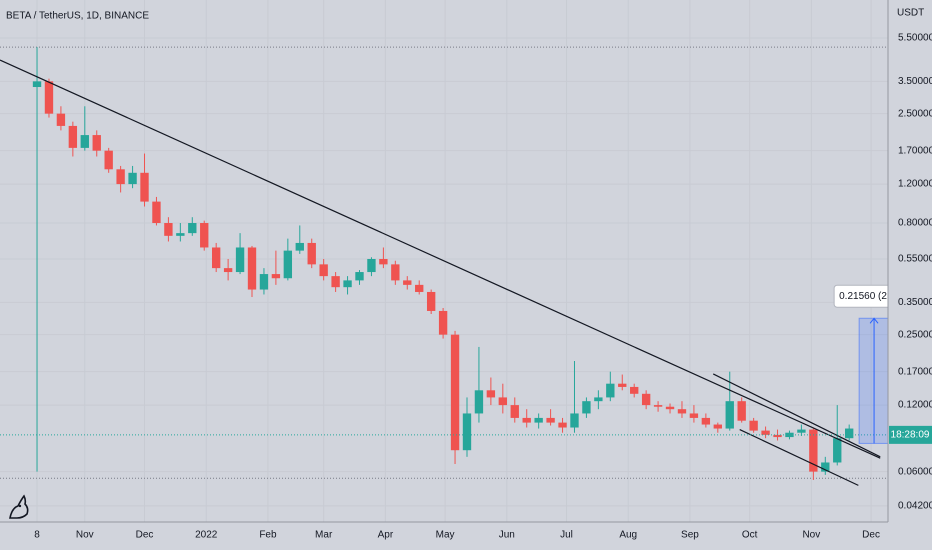 Image resolution: width=932 pixels, height=550 pixels. I want to click on y-tick-label: 1.70000, so click(915, 150).